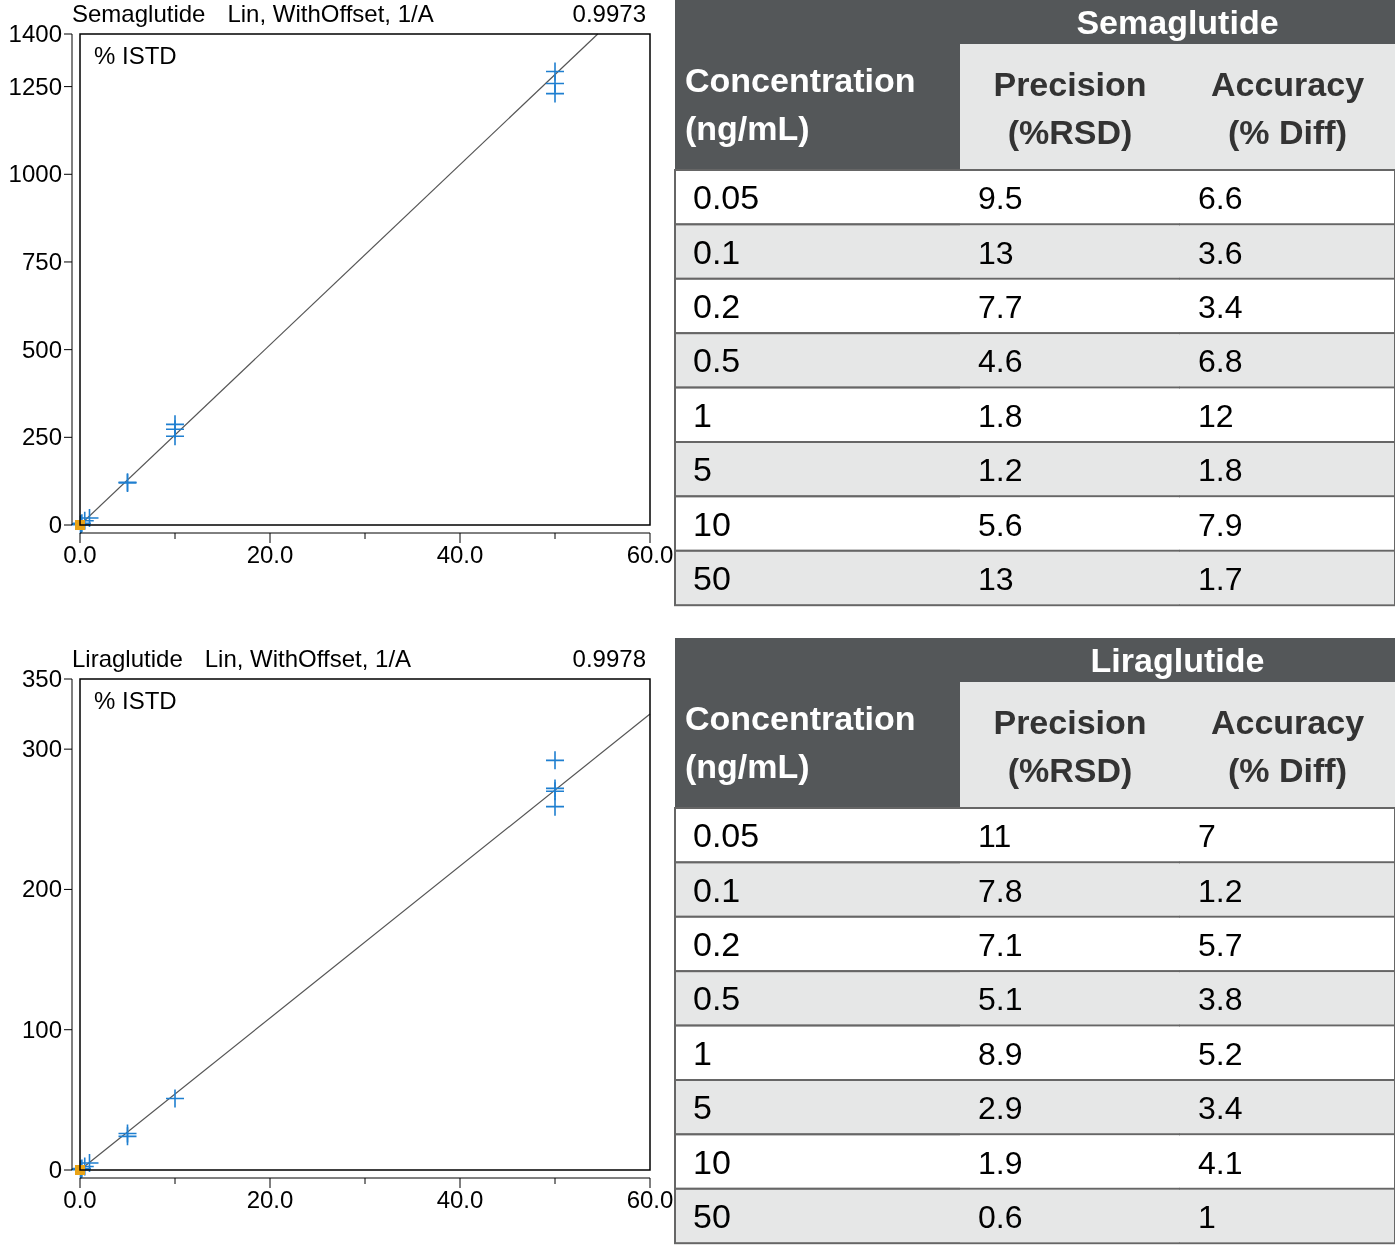  I want to click on y-tick-label: 200, so click(41, 889).